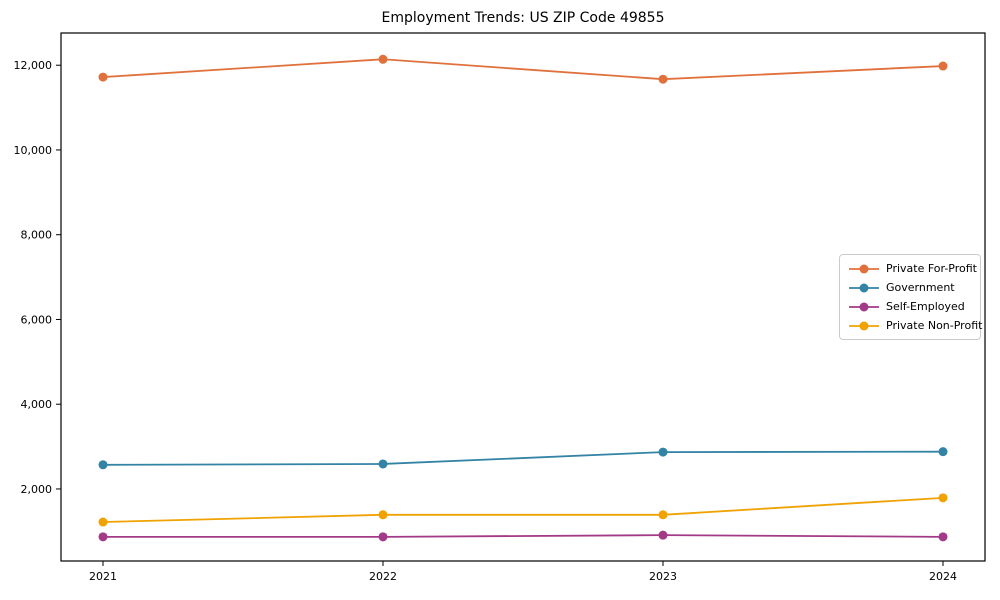 The image size is (1000, 600). I want to click on y-axis-tick-label: 6,000, so click(37, 319).